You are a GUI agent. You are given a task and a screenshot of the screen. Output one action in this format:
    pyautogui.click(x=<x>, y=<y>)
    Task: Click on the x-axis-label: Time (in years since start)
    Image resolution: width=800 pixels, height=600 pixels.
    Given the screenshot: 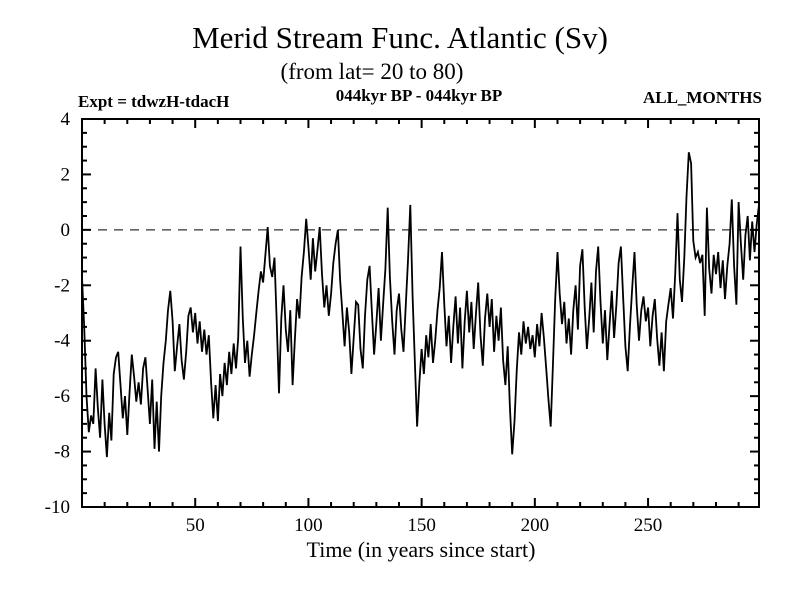 What is the action you would take?
    pyautogui.click(x=421, y=549)
    